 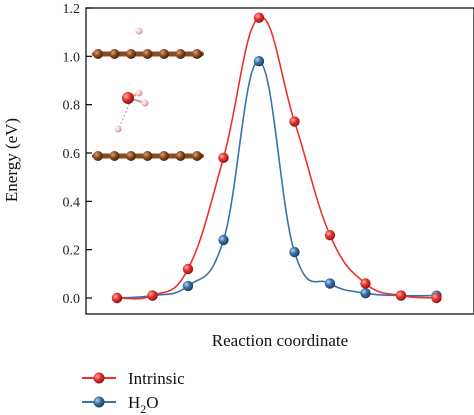 What do you see at coordinates (99, 378) in the screenshot?
I see `legend-marker-intrinsic` at bounding box center [99, 378].